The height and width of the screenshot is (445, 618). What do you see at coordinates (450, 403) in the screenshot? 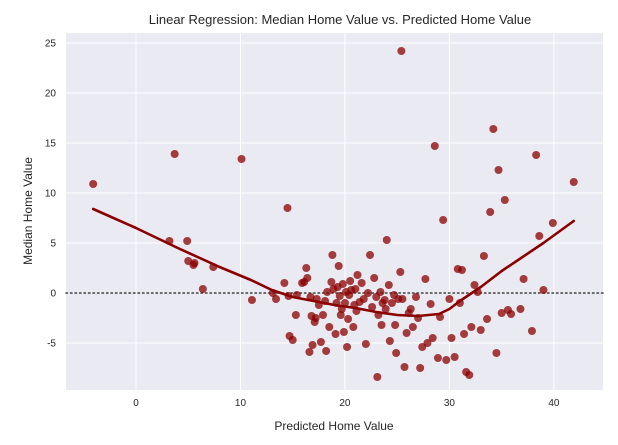
I see `x-tick-label: 30` at bounding box center [450, 403].